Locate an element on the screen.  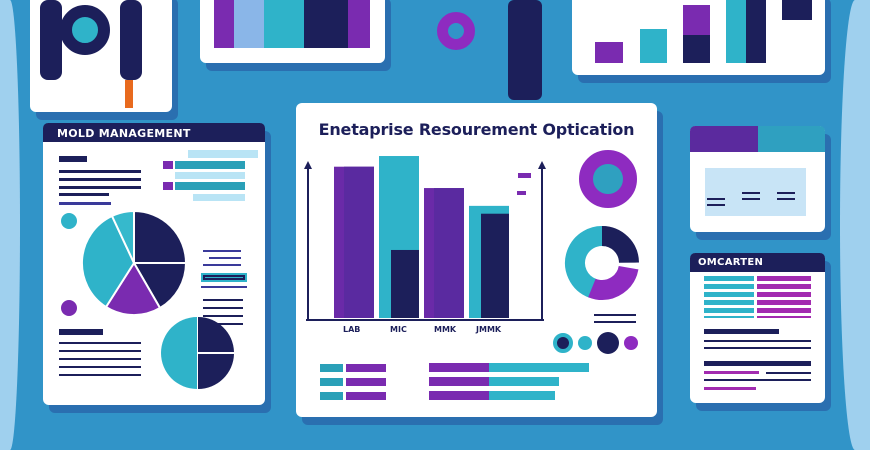
card-title: OMCARTEN is located at coordinates (757, 262).